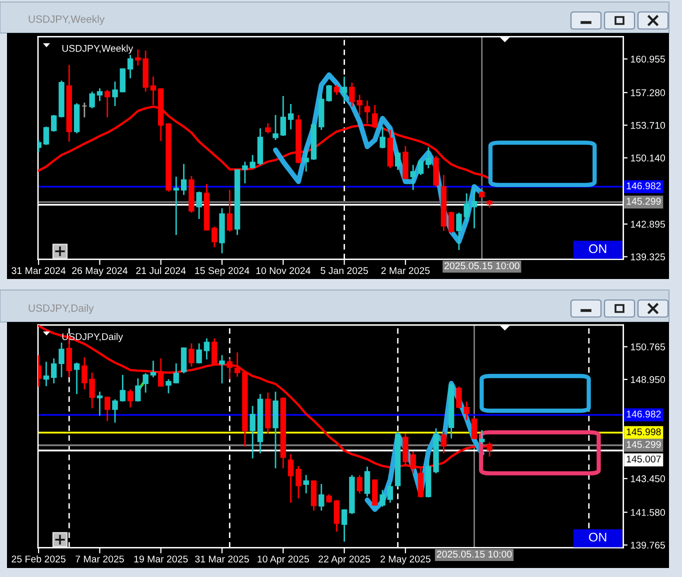 Image resolution: width=682 pixels, height=577 pixels. Describe the element at coordinates (100, 271) in the screenshot. I see `x-tick-label: 26 May 2024` at that location.